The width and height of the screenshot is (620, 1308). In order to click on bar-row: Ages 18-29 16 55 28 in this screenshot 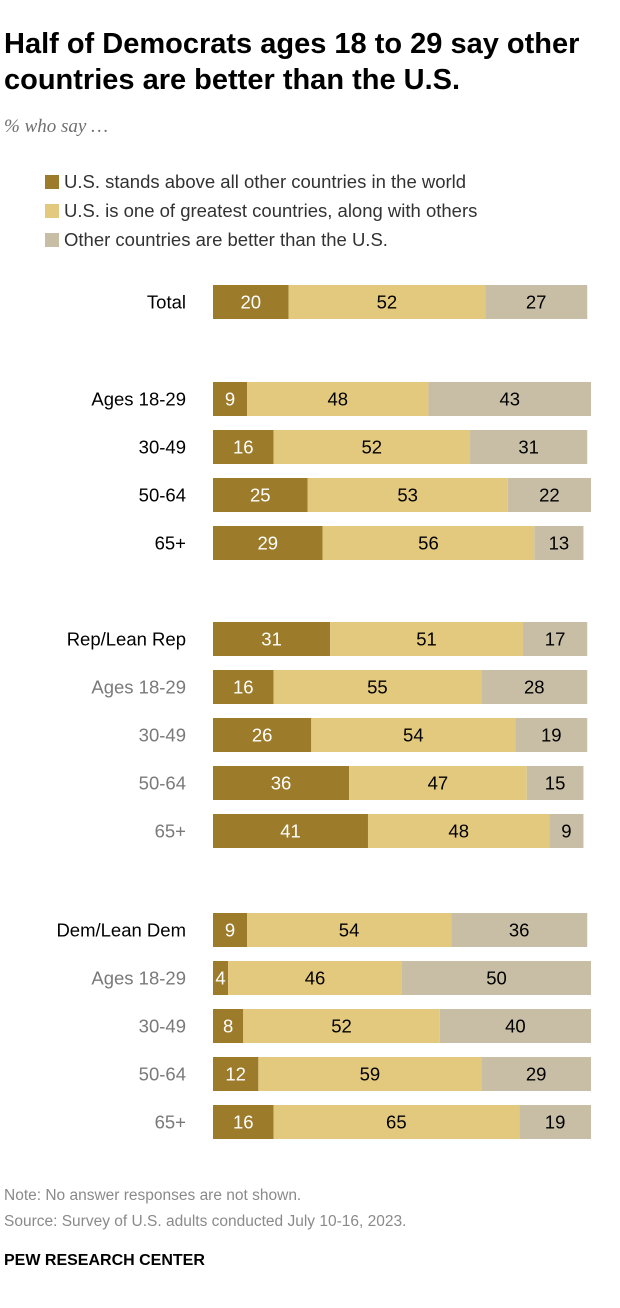, I will do `click(339, 687)`.